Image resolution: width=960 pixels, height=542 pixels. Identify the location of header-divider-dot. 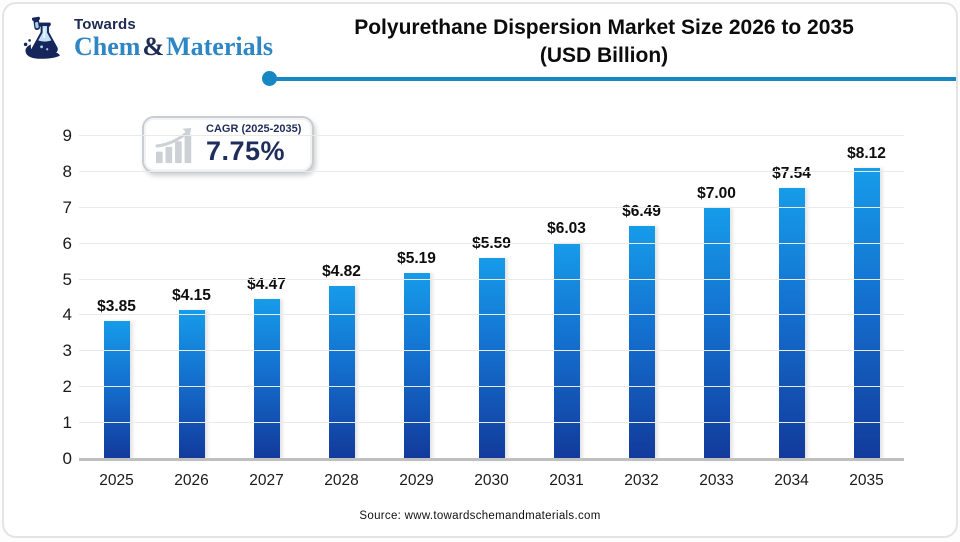
(269, 78).